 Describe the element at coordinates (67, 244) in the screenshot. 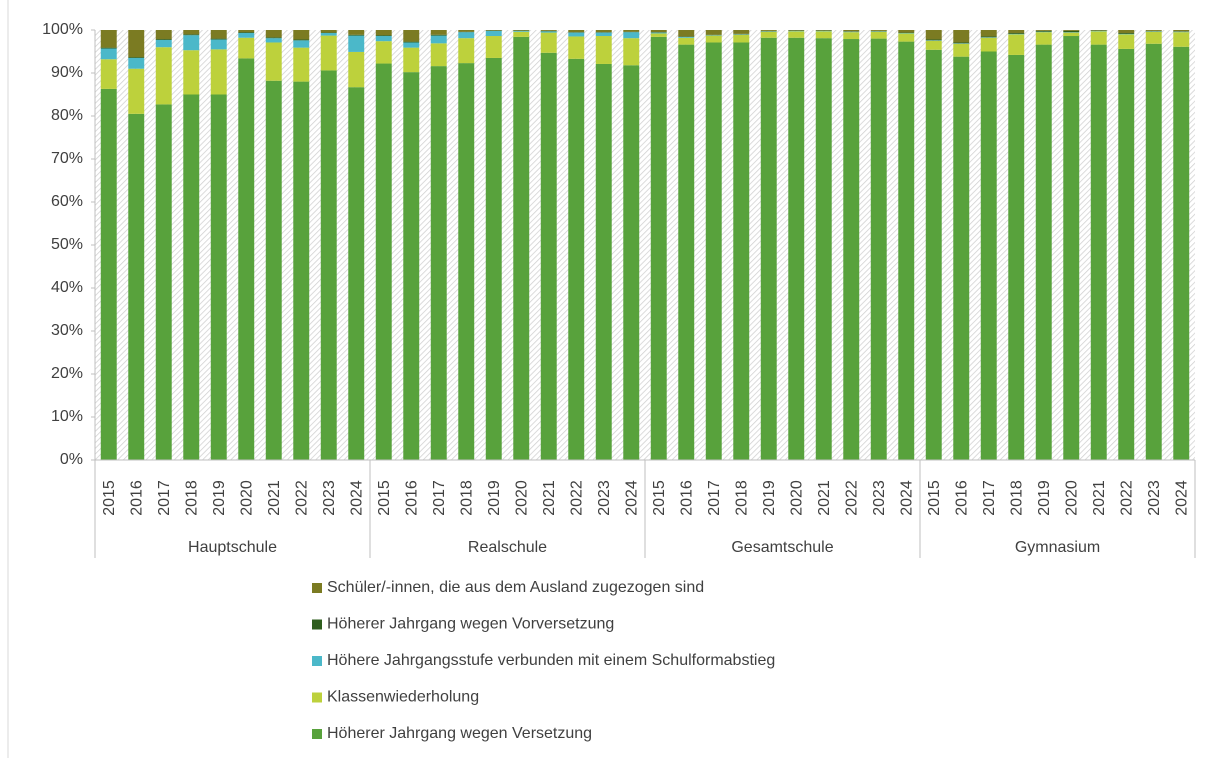

I see `y-tick-label: 50%` at that location.